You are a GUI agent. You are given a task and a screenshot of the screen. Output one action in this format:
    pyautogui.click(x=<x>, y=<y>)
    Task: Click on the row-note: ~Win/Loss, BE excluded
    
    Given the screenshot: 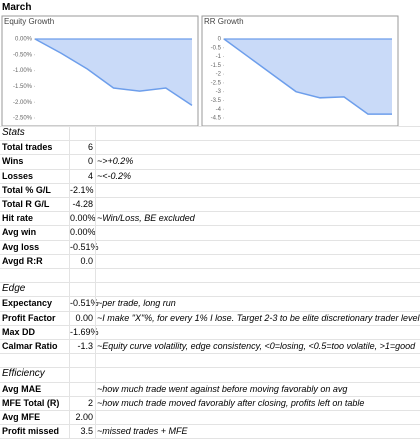 What is the action you would take?
    pyautogui.click(x=146, y=218)
    